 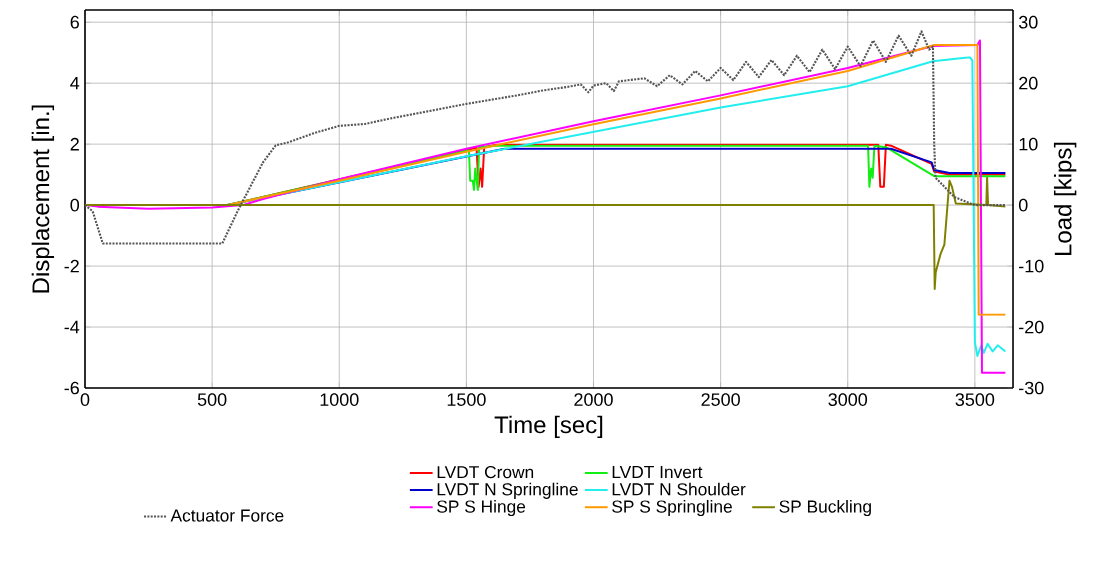 I want to click on y2-tick-label: 0, so click(x=1023, y=205).